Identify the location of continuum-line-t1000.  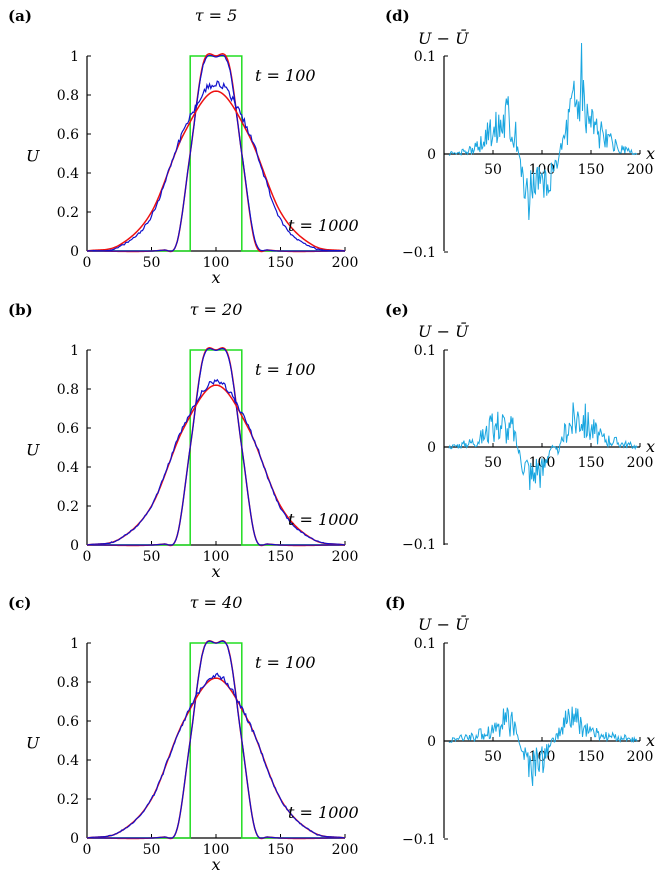
(216, 171).